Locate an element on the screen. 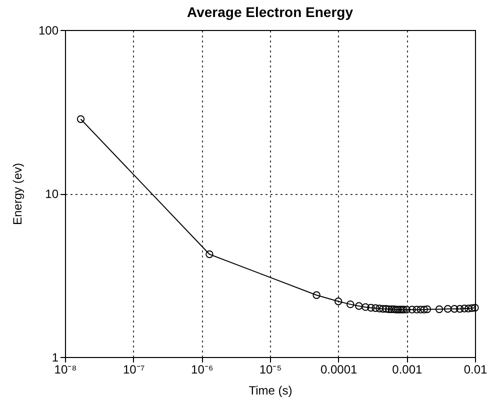 The width and height of the screenshot is (501, 404). x-tick-label: 0.0001 is located at coordinates (339, 369).